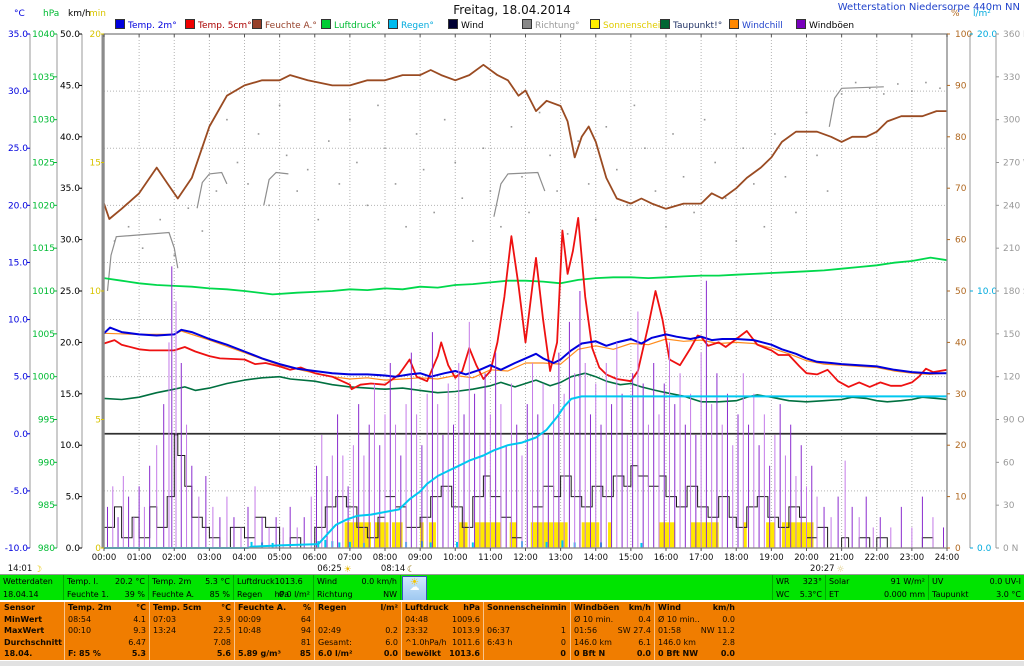 Image resolution: width=1024 pixels, height=666 pixels. I want to click on axis-unit-rain: l/m², so click(982, 14).